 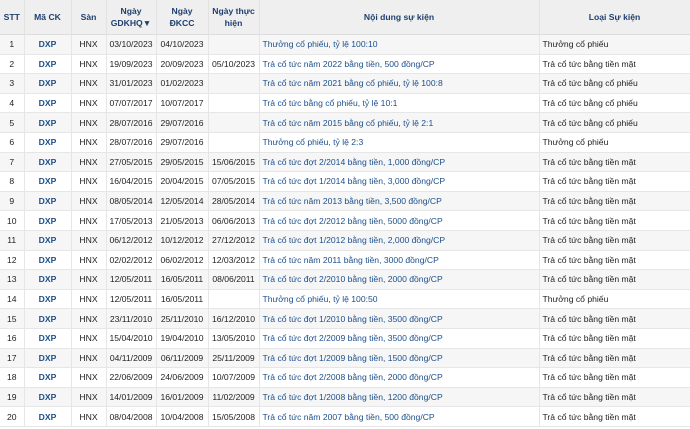 What do you see at coordinates (234, 318) in the screenshot?
I see `cell-ngay-thuc-hien: 16/12/2010` at bounding box center [234, 318].